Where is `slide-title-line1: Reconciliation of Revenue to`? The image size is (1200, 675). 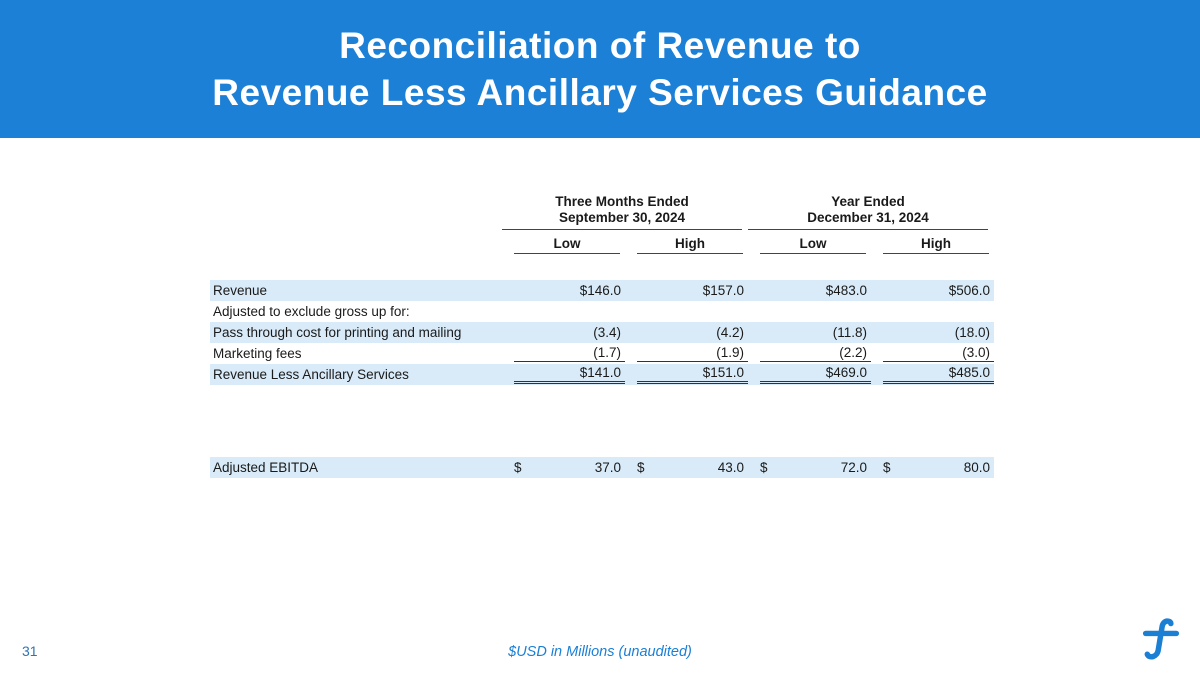 slide-title-line1: Reconciliation of Revenue to is located at coordinates (600, 45).